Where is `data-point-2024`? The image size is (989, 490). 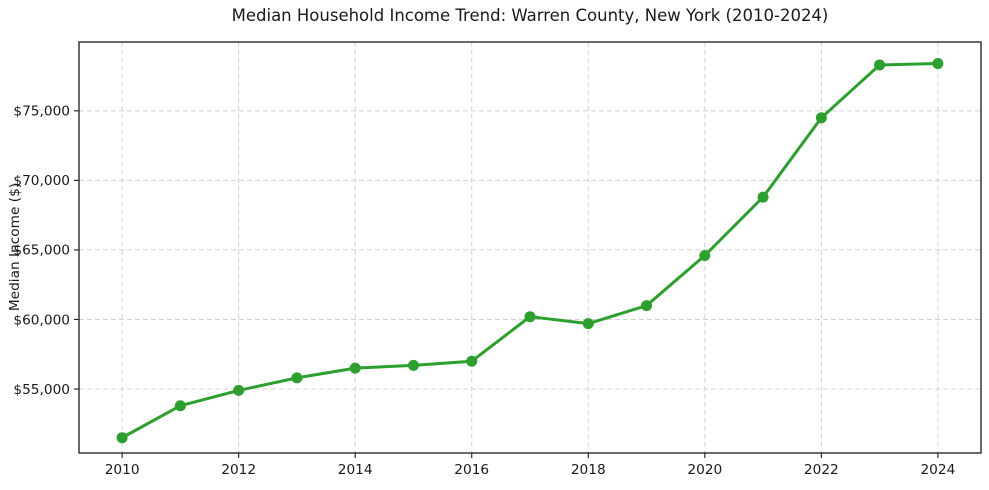 data-point-2024 is located at coordinates (938, 64).